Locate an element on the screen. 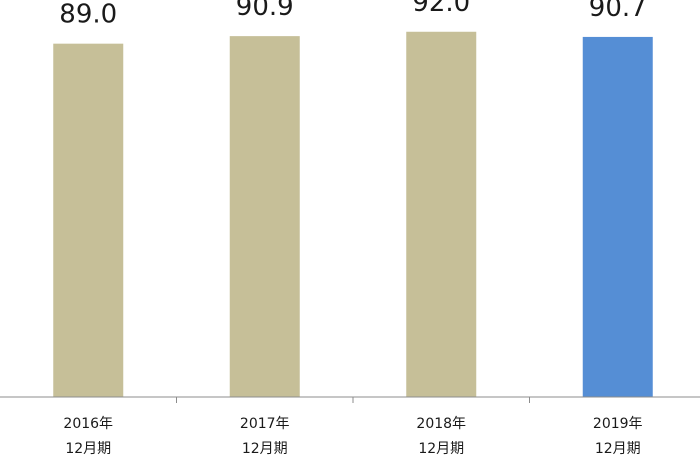 The width and height of the screenshot is (700, 461). x-tick-label-1-line-0: 2017年 is located at coordinates (265, 424).